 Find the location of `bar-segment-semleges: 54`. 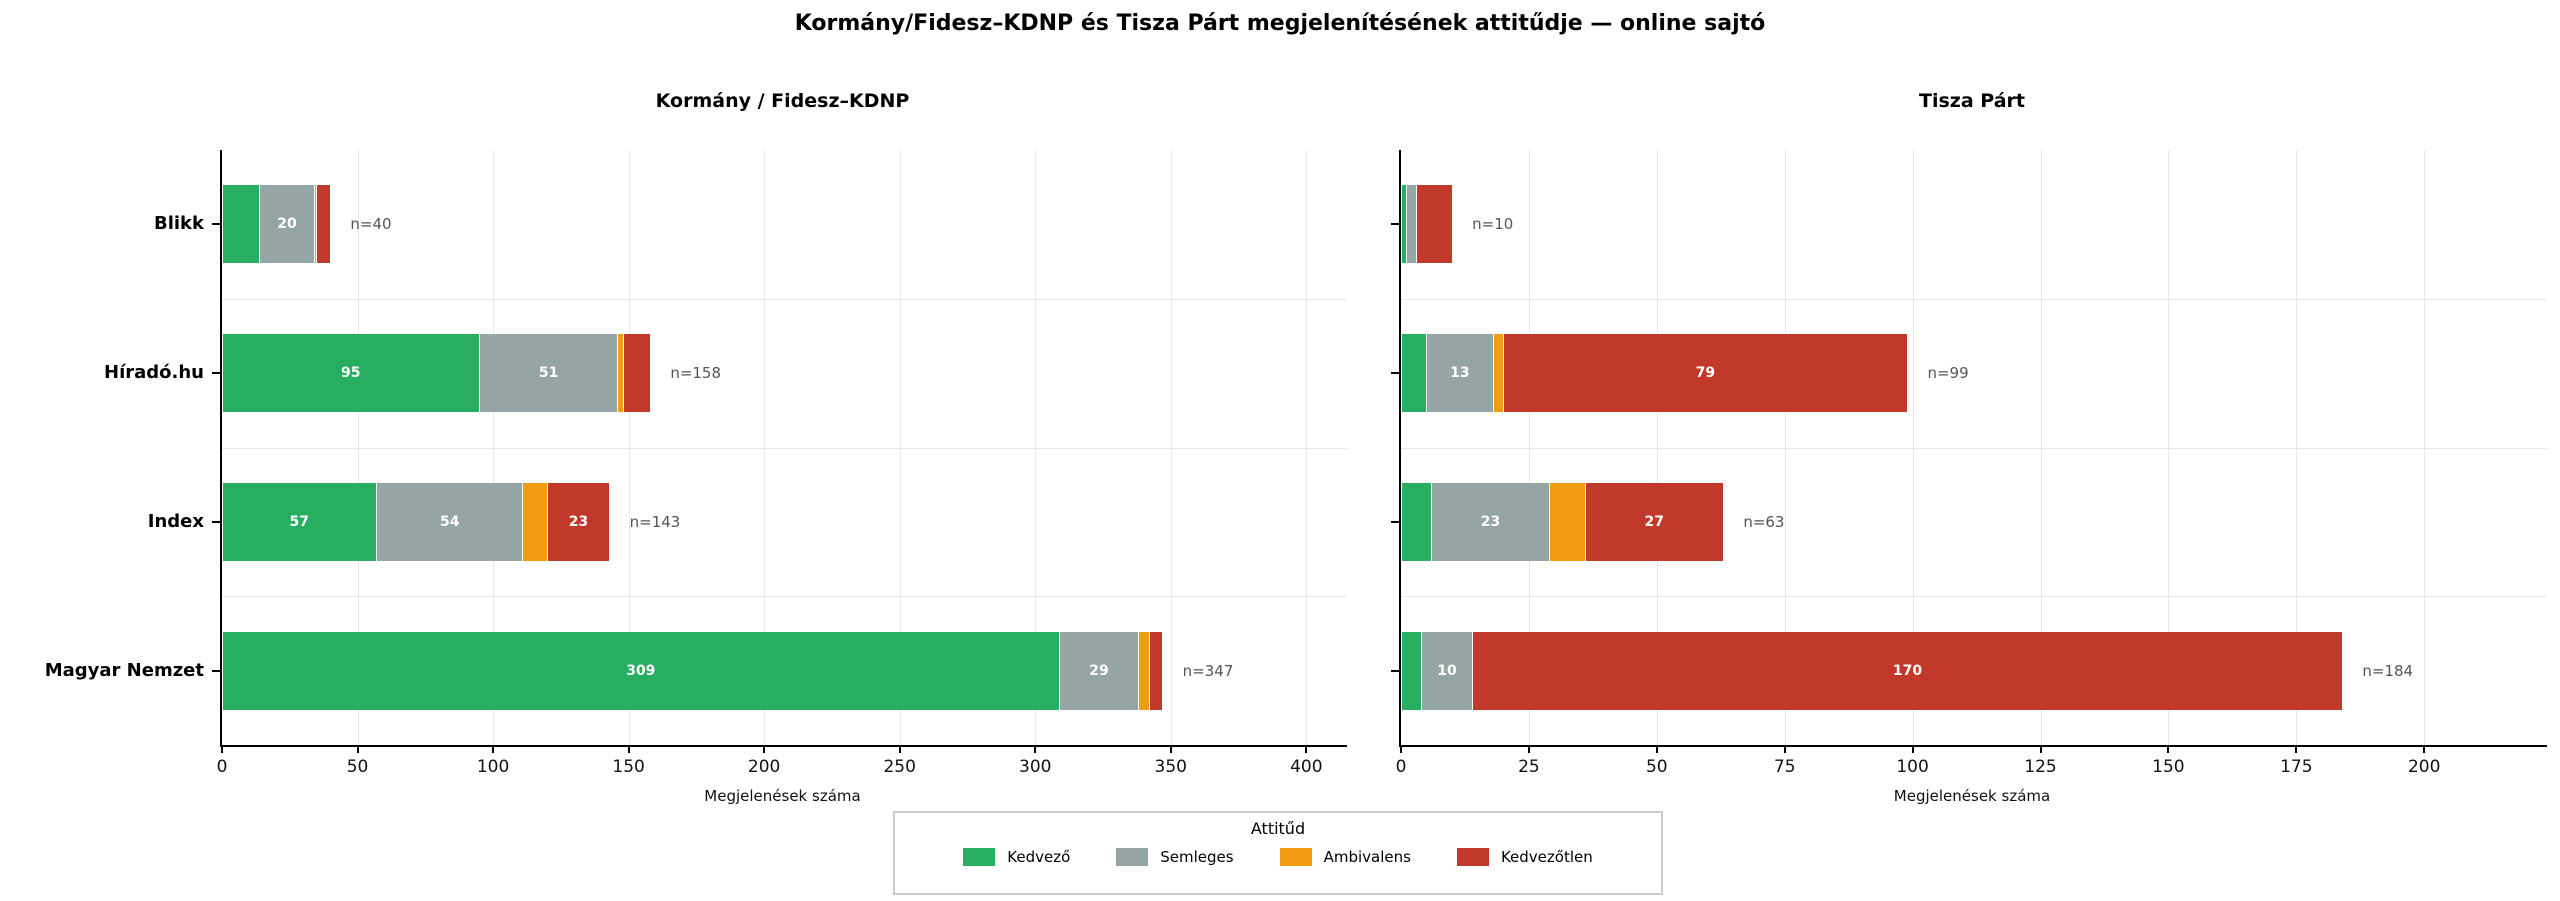

bar-segment-semleges: 54 is located at coordinates (450, 521).